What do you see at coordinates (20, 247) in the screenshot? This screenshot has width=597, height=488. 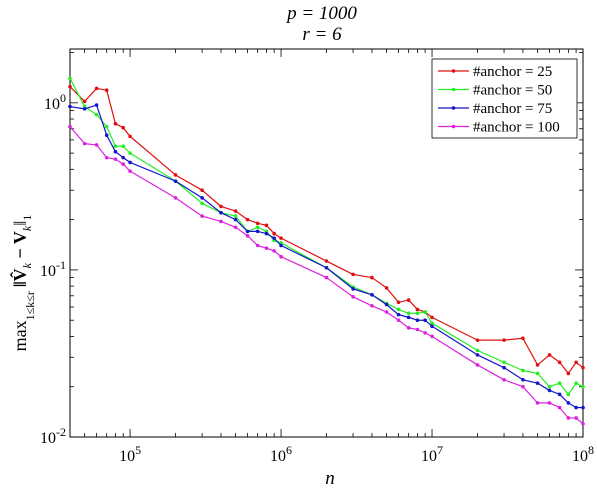 I see `y-axis-label-minus: − V` at bounding box center [20, 247].